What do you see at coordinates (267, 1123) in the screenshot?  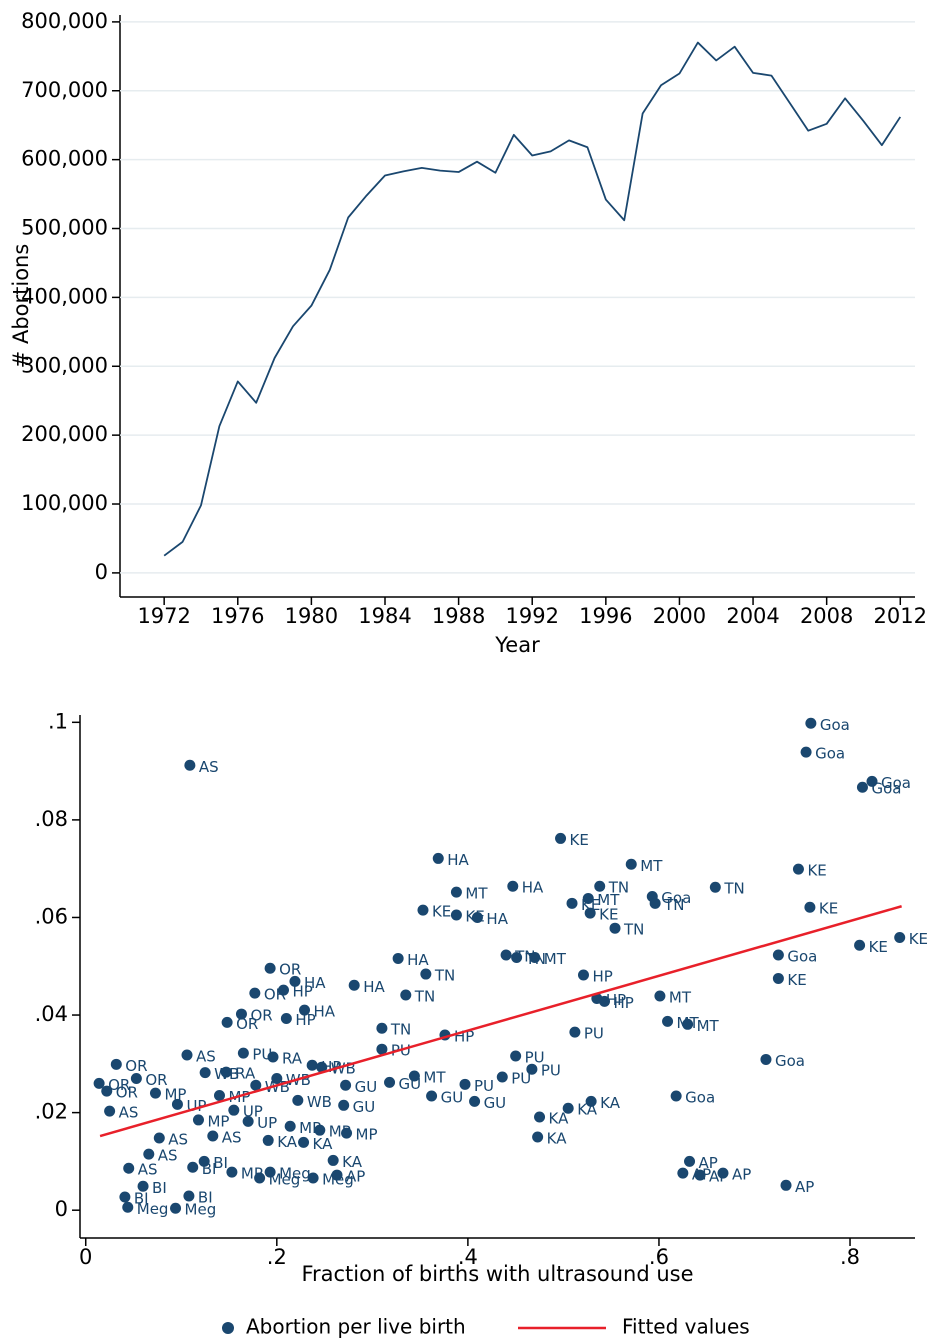 I see `point-label: UP` at bounding box center [267, 1123].